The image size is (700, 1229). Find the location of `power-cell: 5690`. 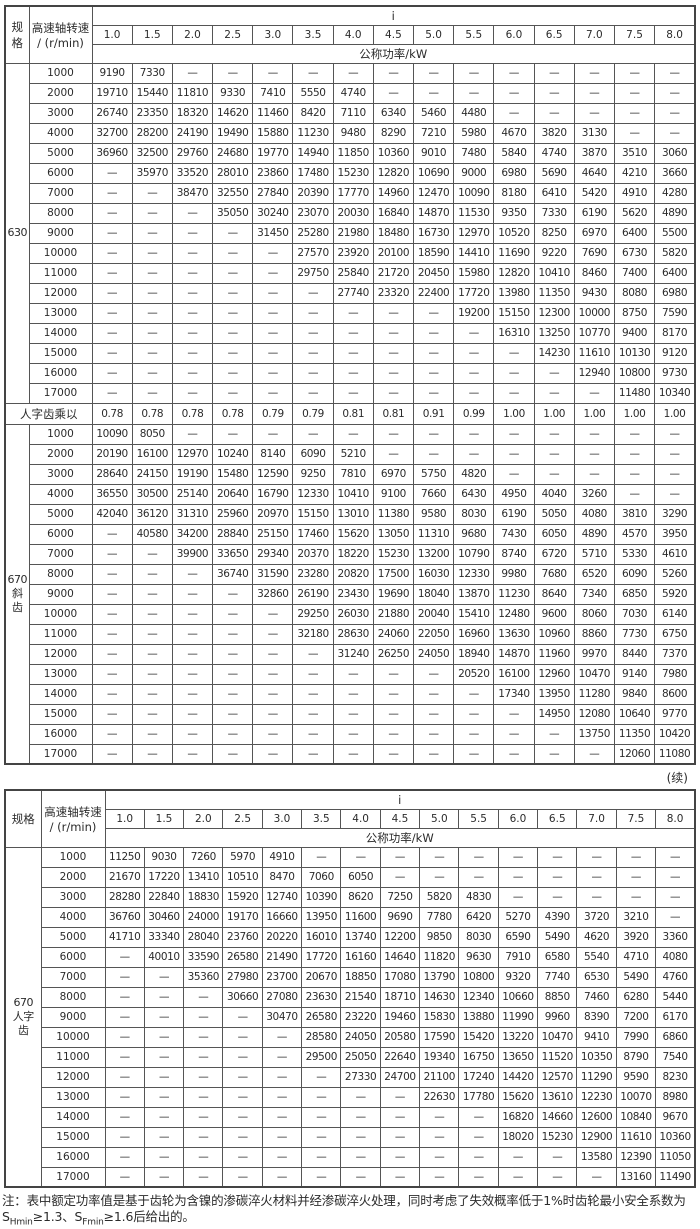

power-cell: 5690 is located at coordinates (554, 173).